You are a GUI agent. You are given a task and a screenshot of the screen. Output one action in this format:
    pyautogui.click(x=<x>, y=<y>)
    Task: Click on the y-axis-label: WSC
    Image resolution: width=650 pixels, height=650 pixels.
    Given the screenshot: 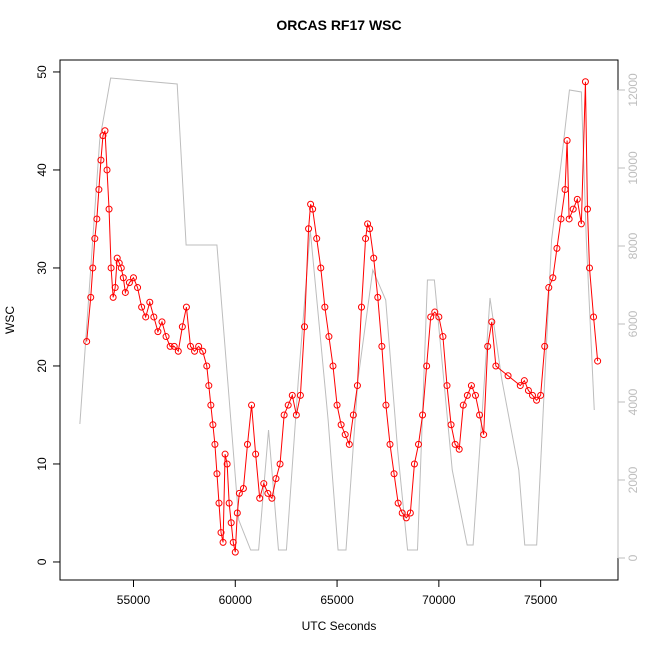 What is the action you would take?
    pyautogui.click(x=10, y=320)
    